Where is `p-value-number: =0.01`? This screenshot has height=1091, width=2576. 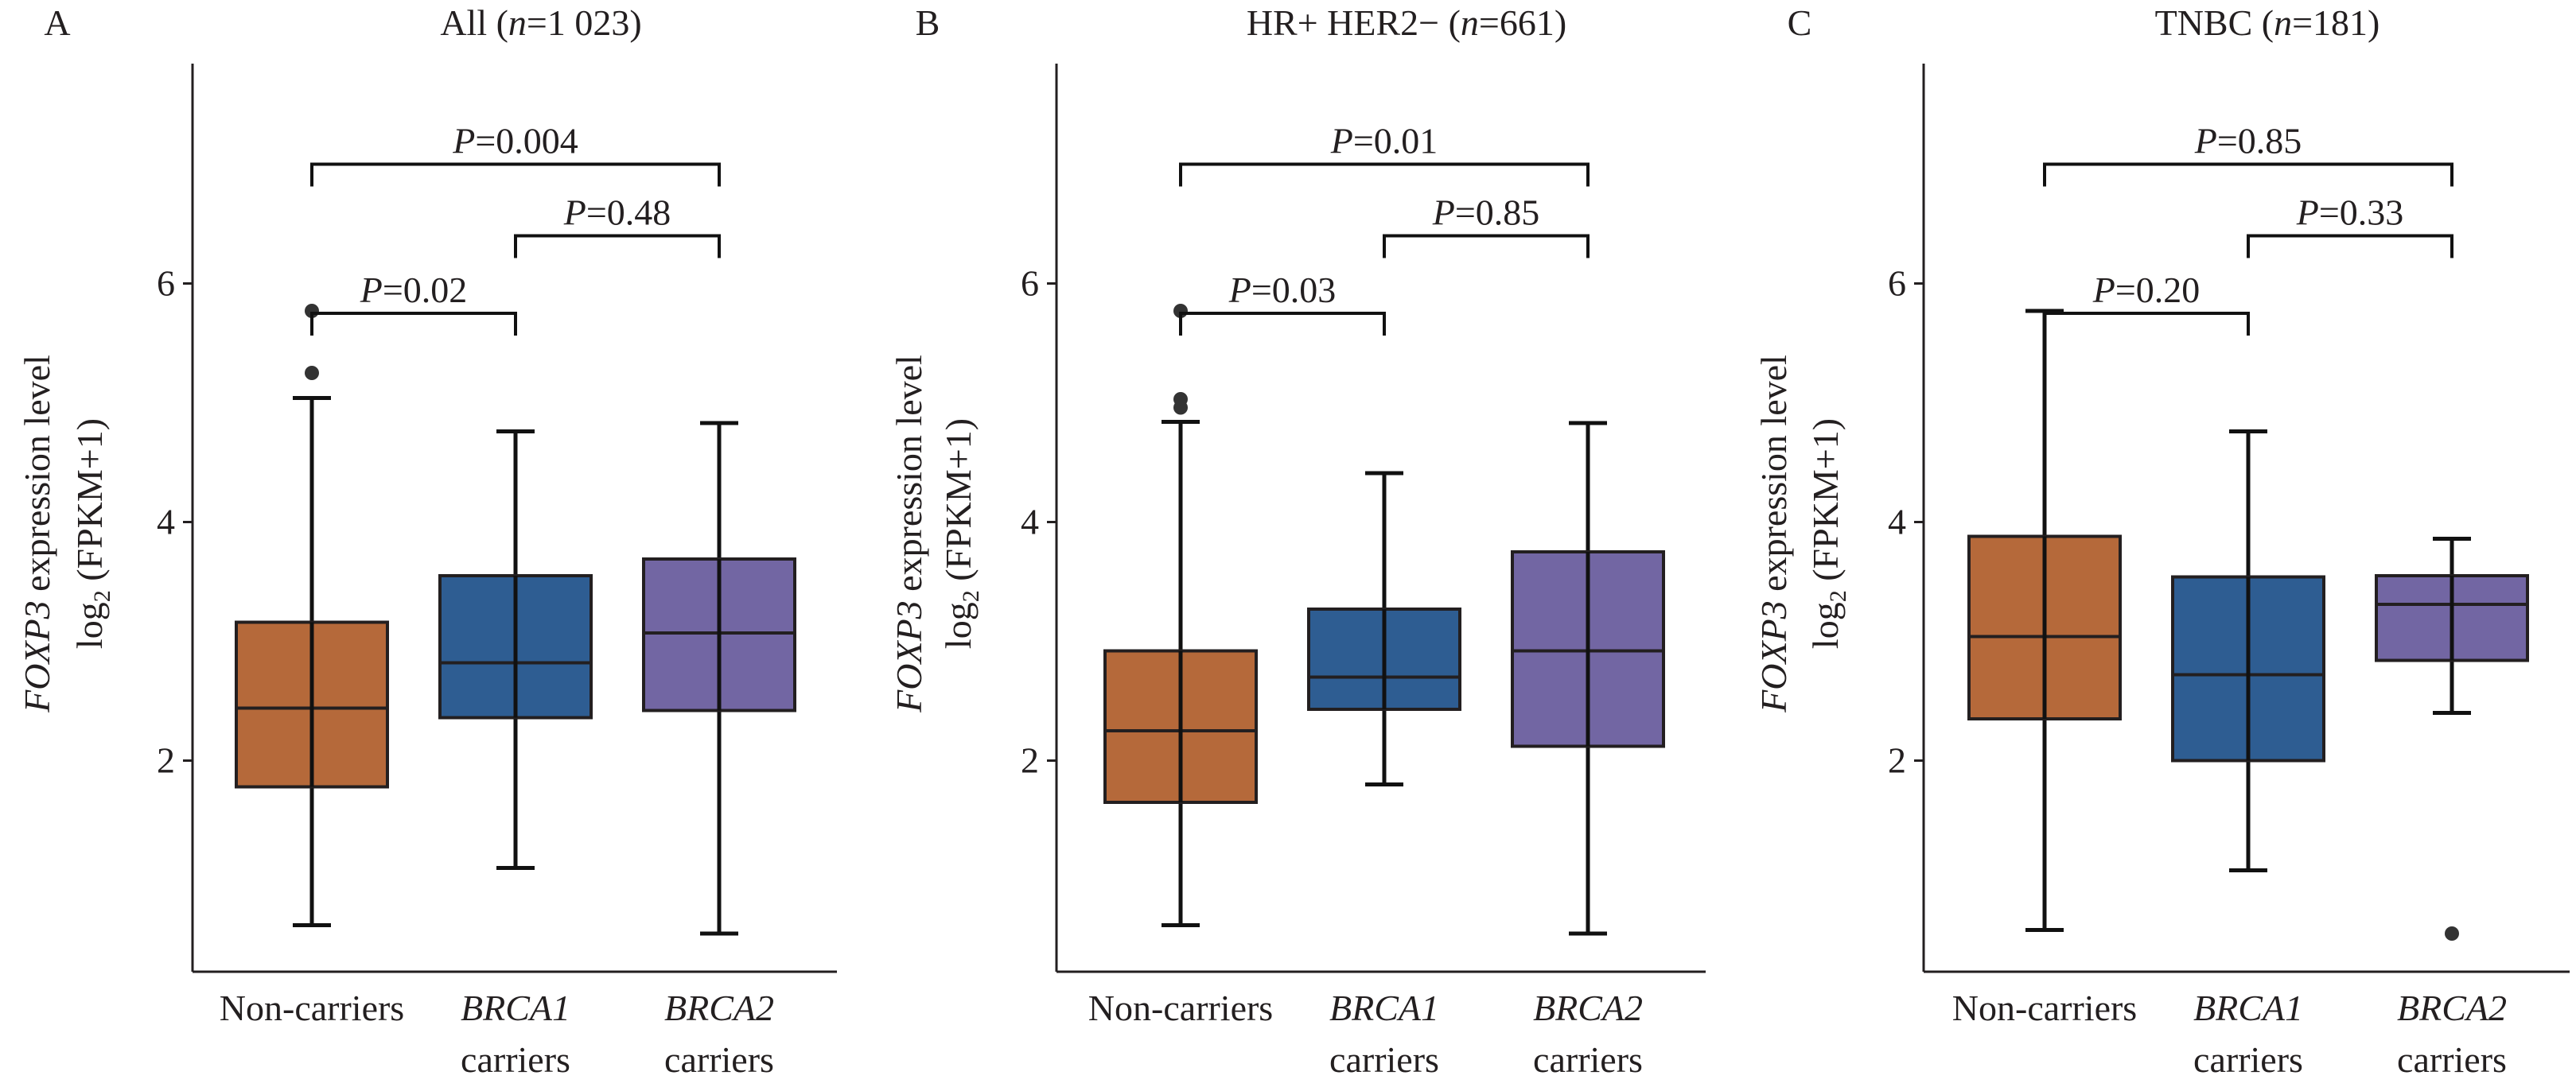
p-value-number: =0.01 is located at coordinates (1396, 141).